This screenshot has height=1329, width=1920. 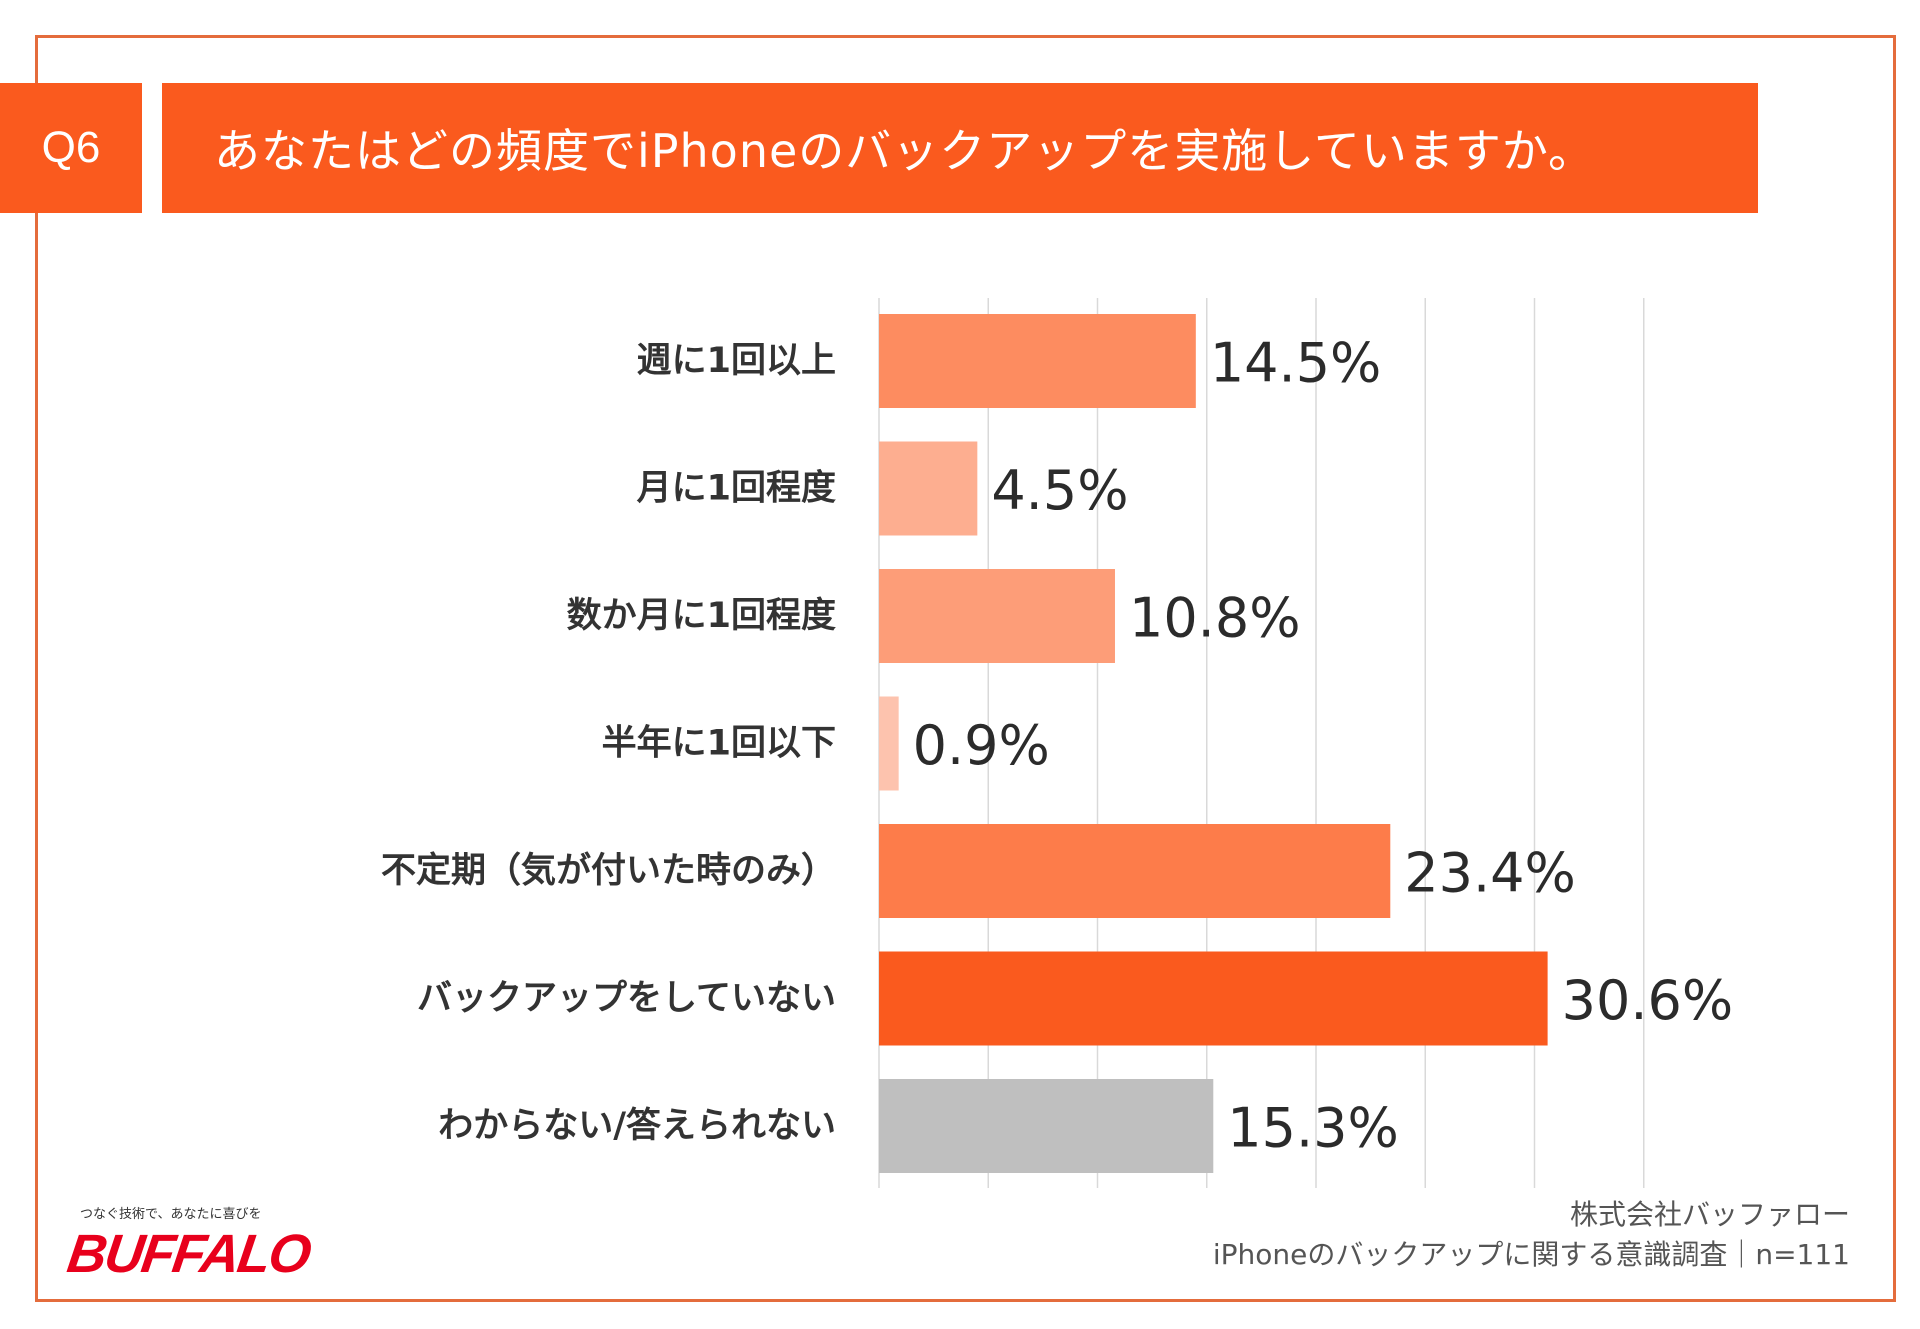 What do you see at coordinates (1059, 490) in the screenshot?
I see `value-label-2: 4.5%` at bounding box center [1059, 490].